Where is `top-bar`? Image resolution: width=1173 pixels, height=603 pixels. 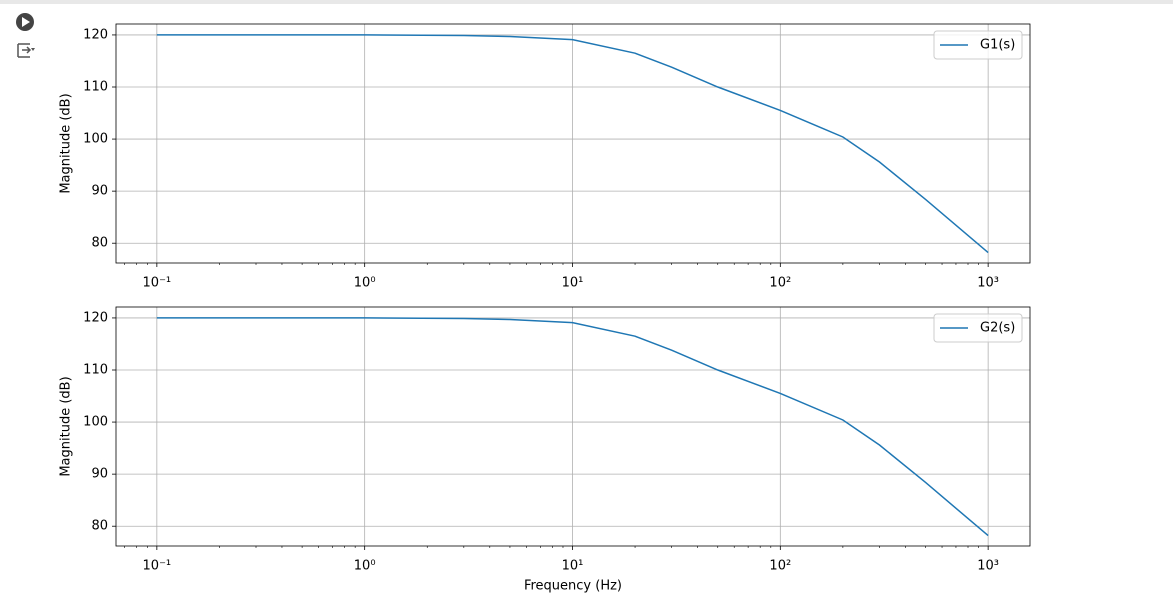 top-bar is located at coordinates (586, 2).